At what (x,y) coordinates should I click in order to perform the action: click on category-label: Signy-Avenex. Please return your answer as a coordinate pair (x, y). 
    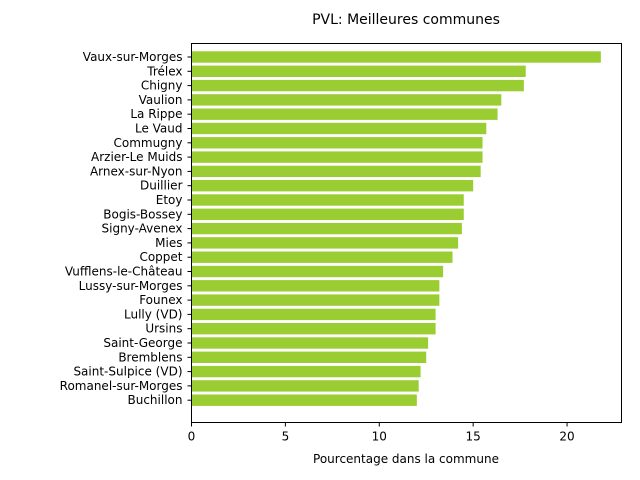
    Looking at the image, I should click on (142, 229).